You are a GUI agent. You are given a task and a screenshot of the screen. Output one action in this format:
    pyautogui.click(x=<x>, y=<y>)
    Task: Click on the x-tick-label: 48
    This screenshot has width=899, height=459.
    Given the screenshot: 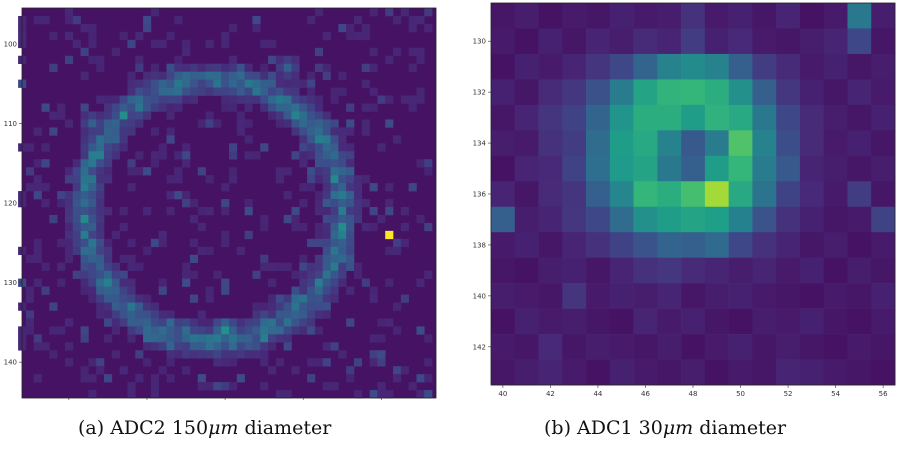 What is the action you would take?
    pyautogui.click(x=693, y=394)
    